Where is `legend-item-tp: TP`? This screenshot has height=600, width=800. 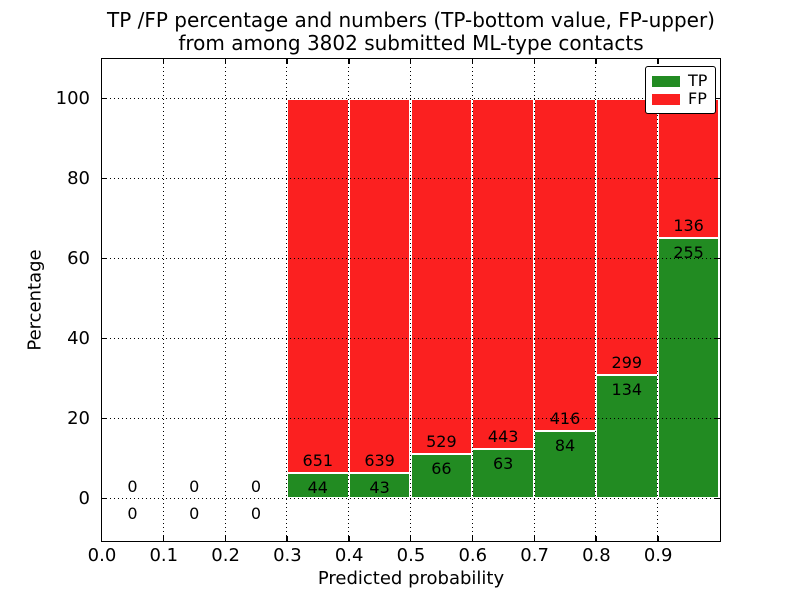
legend-item-tp: TP is located at coordinates (680, 80).